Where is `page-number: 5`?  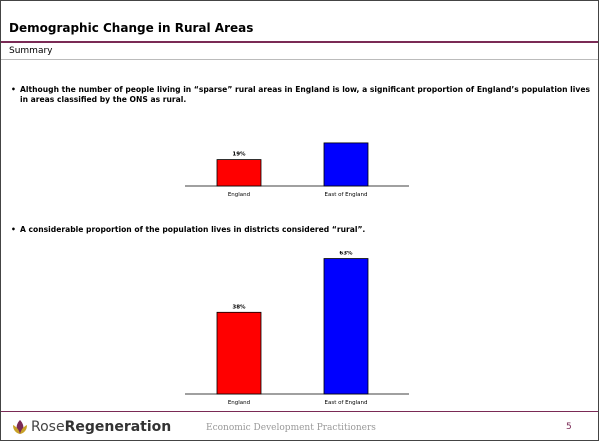
page-number: 5 is located at coordinates (569, 427).